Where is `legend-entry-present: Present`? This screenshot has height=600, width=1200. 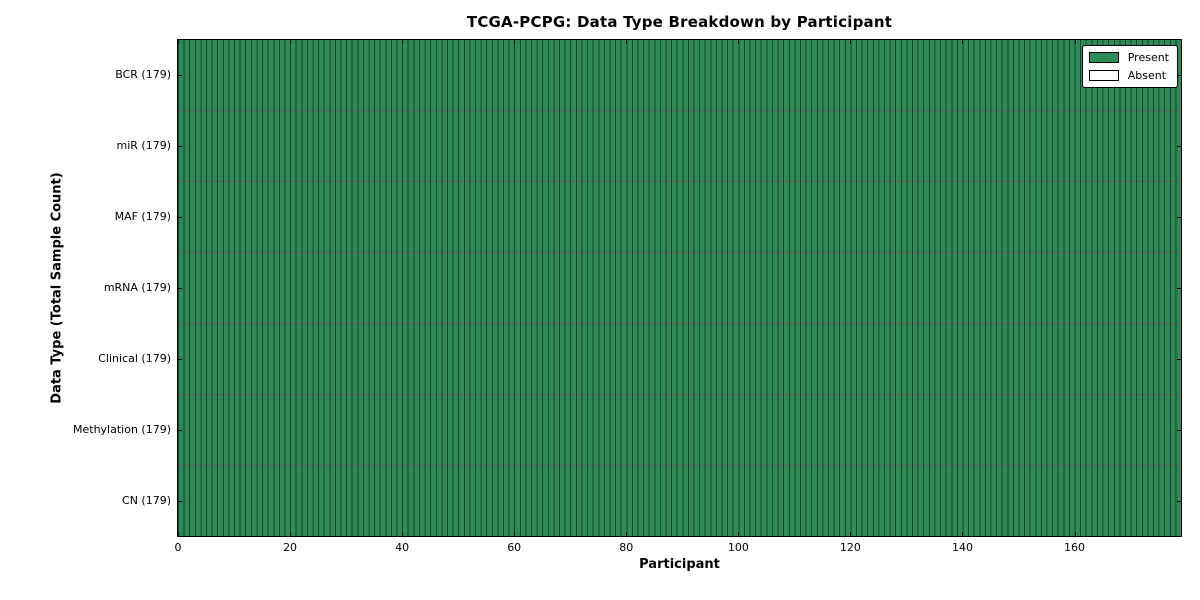 legend-entry-present: Present is located at coordinates (1128, 57).